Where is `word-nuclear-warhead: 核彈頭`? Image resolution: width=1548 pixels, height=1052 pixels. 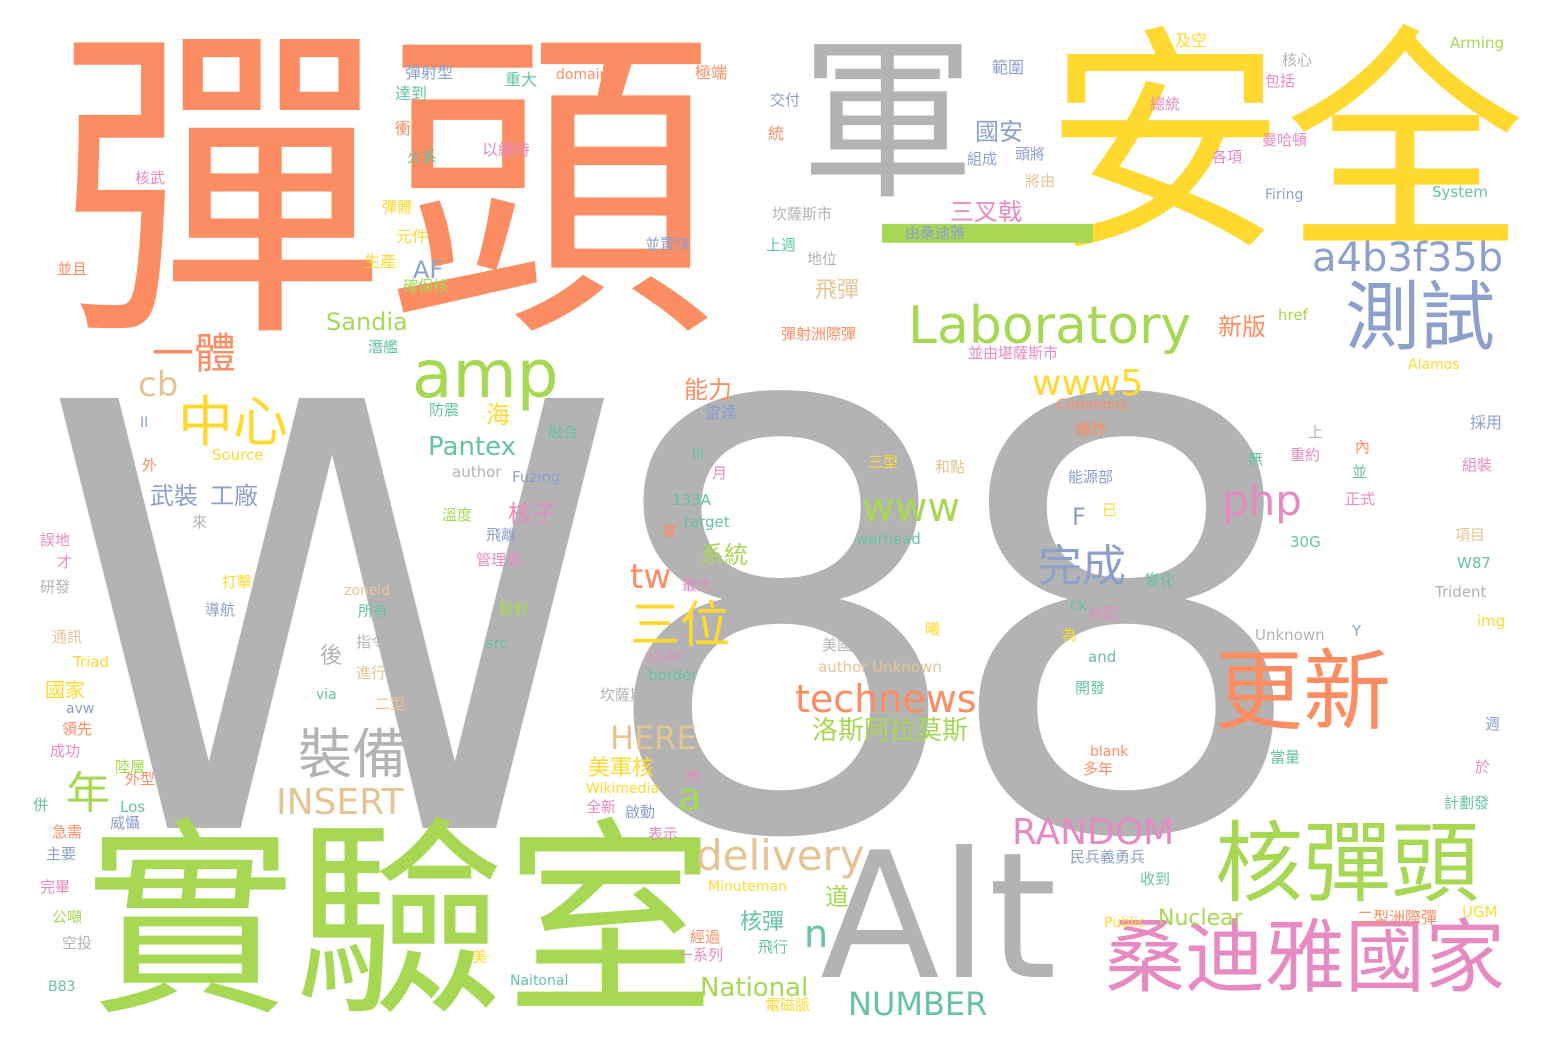 word-nuclear-warhead: 核彈頭 is located at coordinates (1347, 863).